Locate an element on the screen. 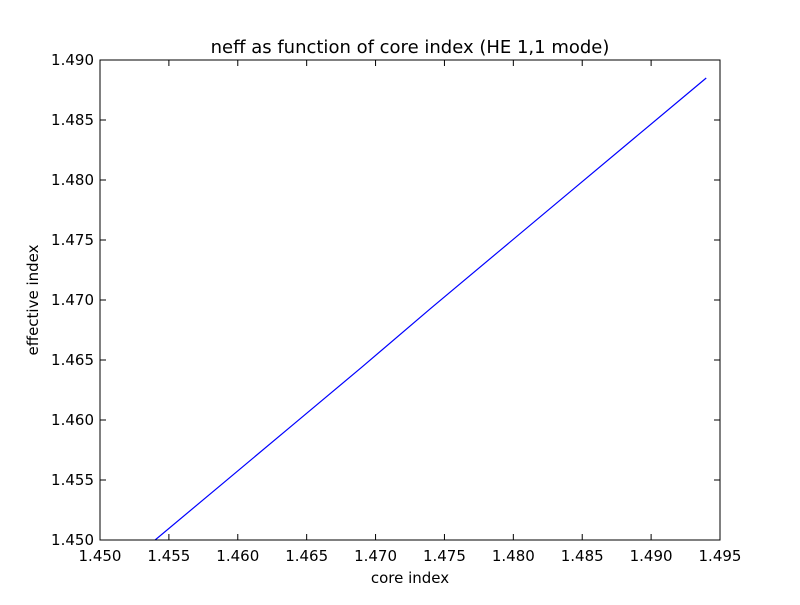 This screenshot has height=605, width=800. x-axis-label: core index is located at coordinates (410, 578).